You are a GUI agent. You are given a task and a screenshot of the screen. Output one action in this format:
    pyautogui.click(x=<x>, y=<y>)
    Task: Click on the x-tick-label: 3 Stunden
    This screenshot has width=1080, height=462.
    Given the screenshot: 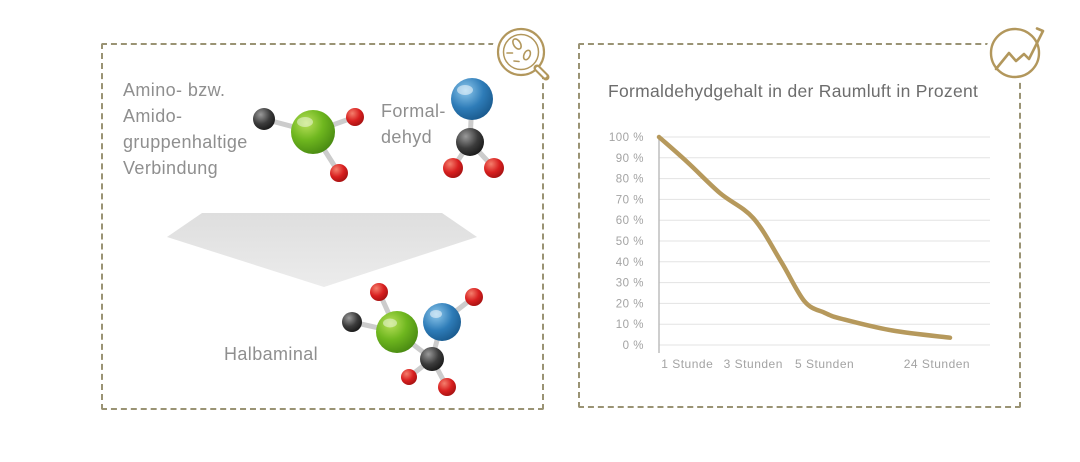 What is the action you would take?
    pyautogui.click(x=753, y=364)
    